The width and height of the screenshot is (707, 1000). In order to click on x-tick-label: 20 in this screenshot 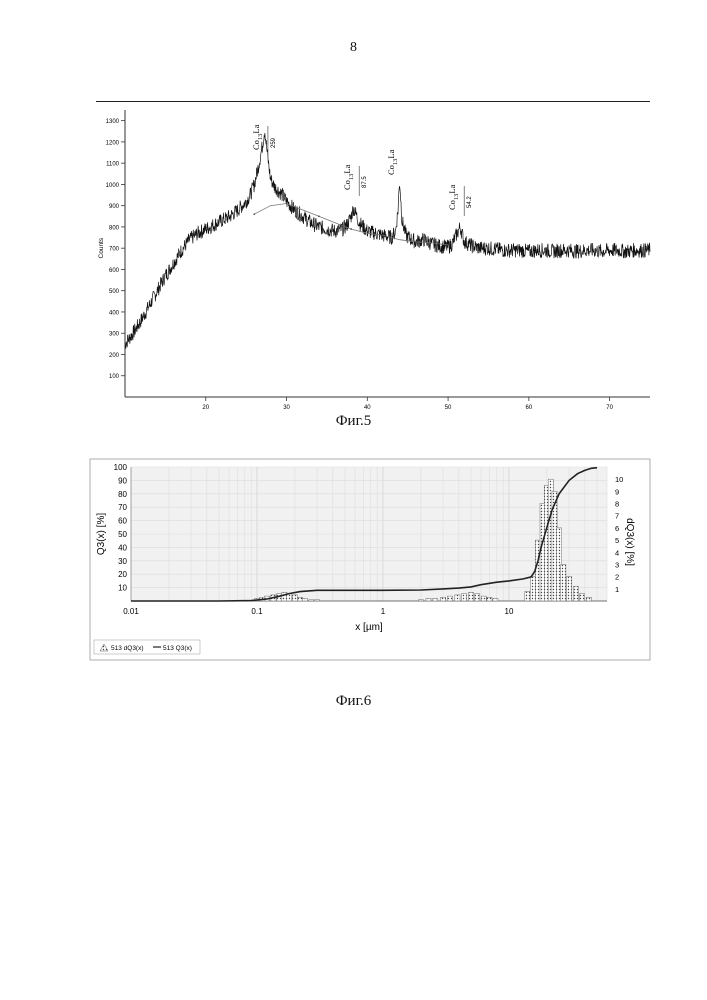, I will do `click(205, 408)`.